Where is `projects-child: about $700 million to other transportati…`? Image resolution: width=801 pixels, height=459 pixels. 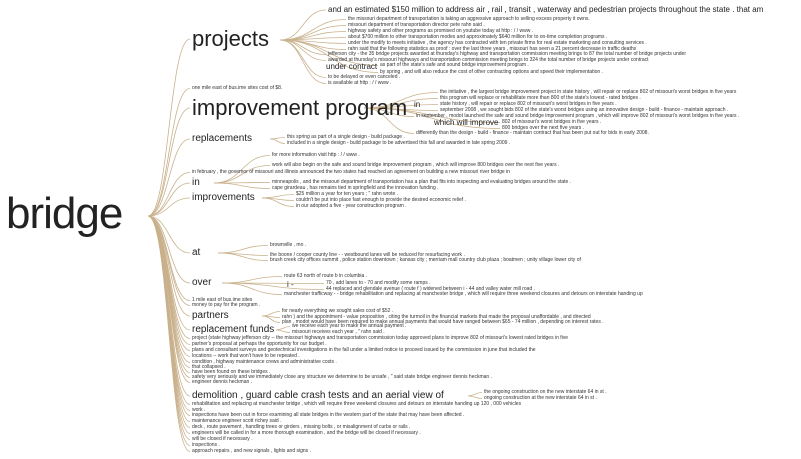 projects-child: about $700 million to other transportati… is located at coordinates (478, 37).